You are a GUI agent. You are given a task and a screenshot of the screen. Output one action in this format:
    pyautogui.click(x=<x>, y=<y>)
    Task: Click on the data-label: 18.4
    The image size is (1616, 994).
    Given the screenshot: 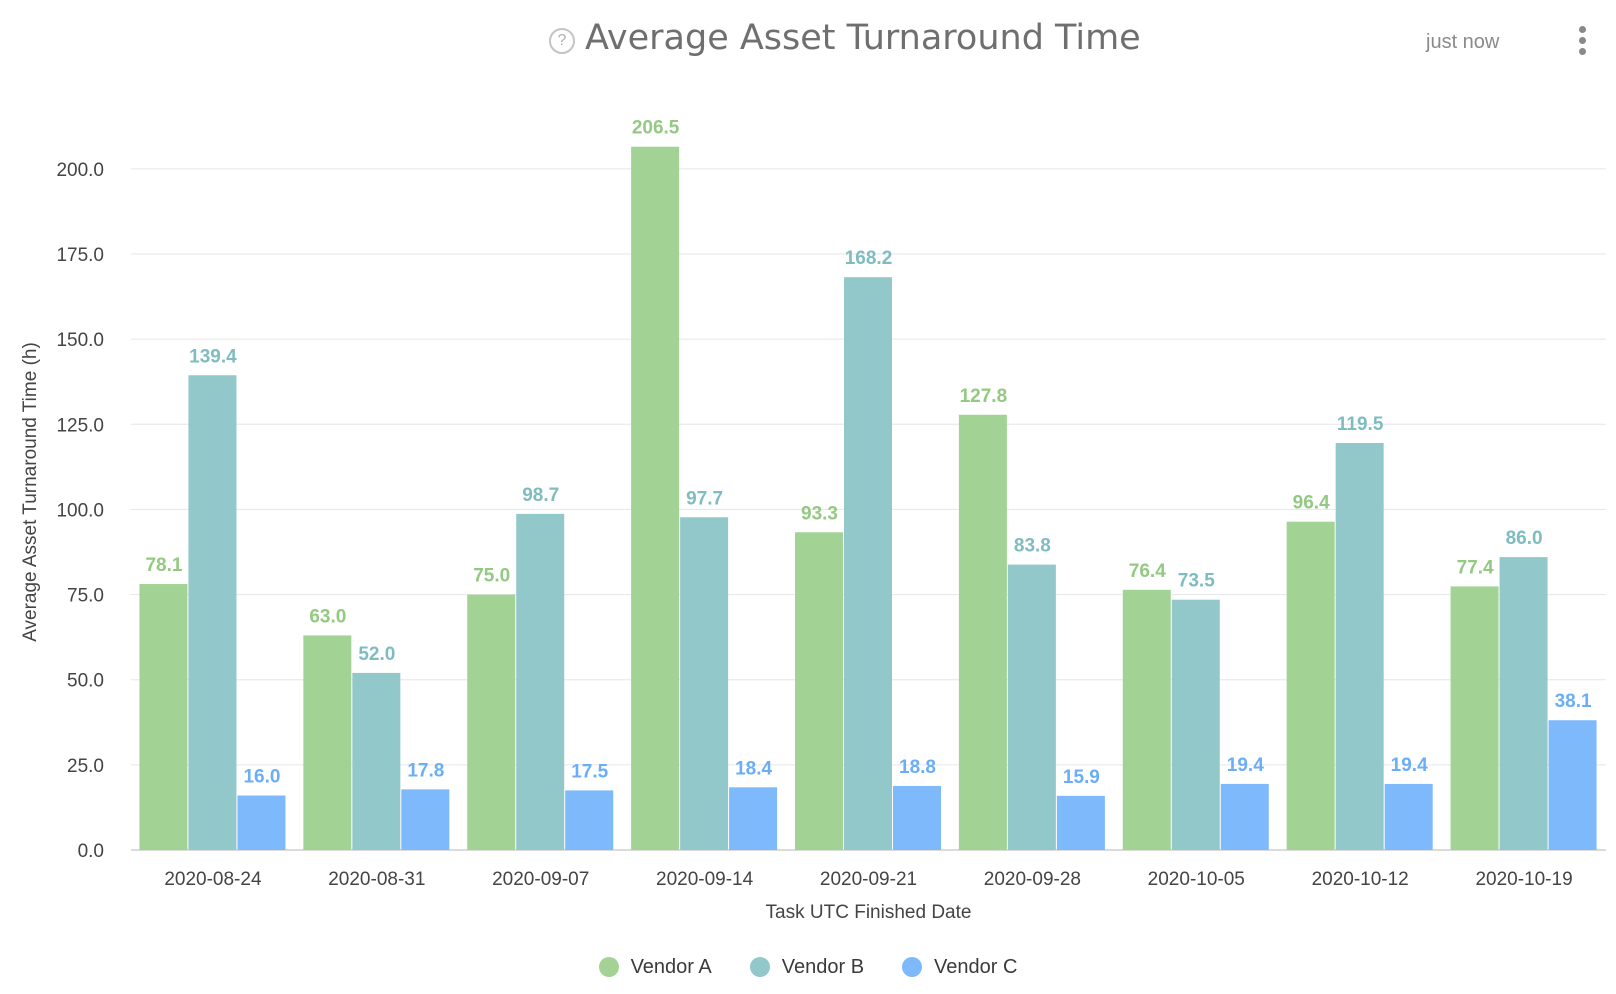 What is the action you would take?
    pyautogui.click(x=753, y=768)
    